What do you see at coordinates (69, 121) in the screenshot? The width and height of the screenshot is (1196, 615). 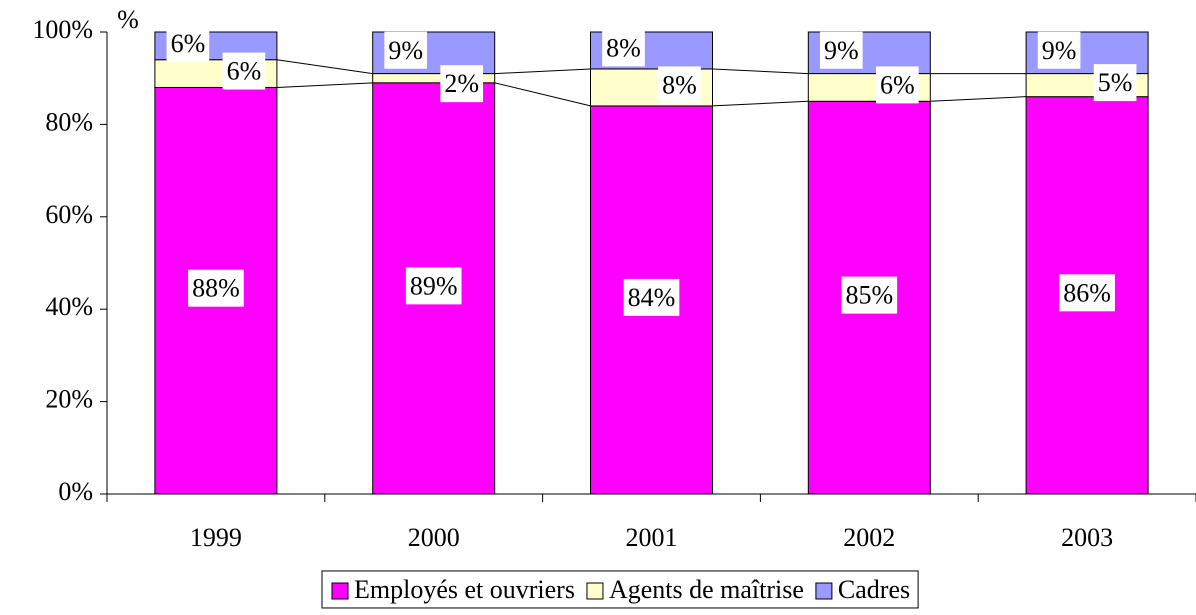 I see `y-tick-label: 80%` at bounding box center [69, 121].